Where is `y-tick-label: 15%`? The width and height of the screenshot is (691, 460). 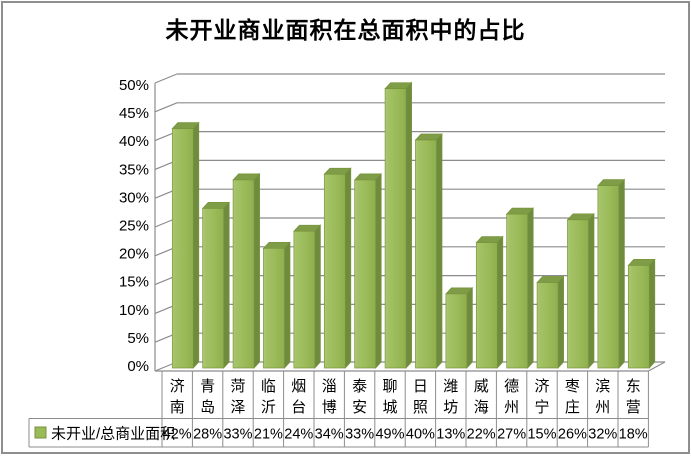
y-tick-label: 15% is located at coordinates (134, 282).